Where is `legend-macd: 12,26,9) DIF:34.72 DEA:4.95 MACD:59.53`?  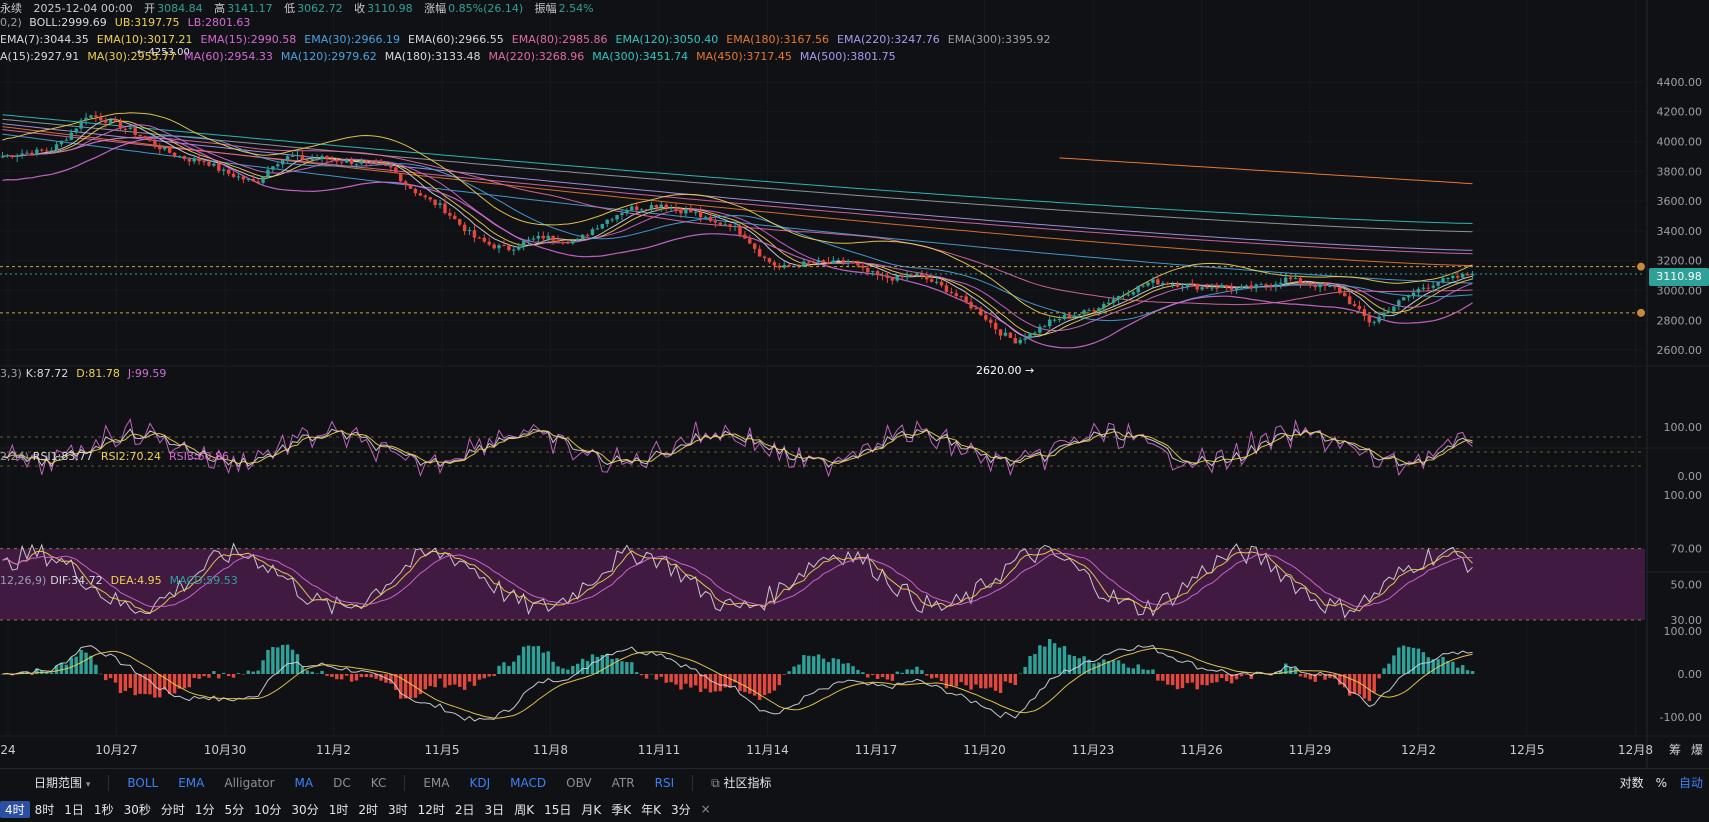 legend-macd: 12,26,9) DIF:34.72 DEA:4.95 MACD:59.53 is located at coordinates (822, 582).